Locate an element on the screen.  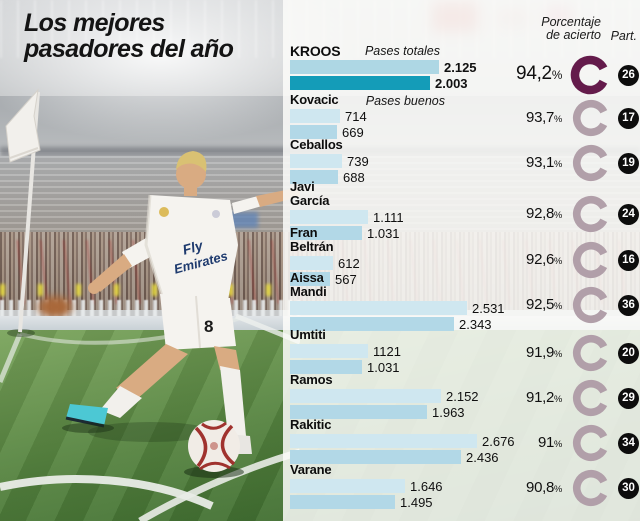
total-passes-value: 2.676 is located at coordinates (498, 441).